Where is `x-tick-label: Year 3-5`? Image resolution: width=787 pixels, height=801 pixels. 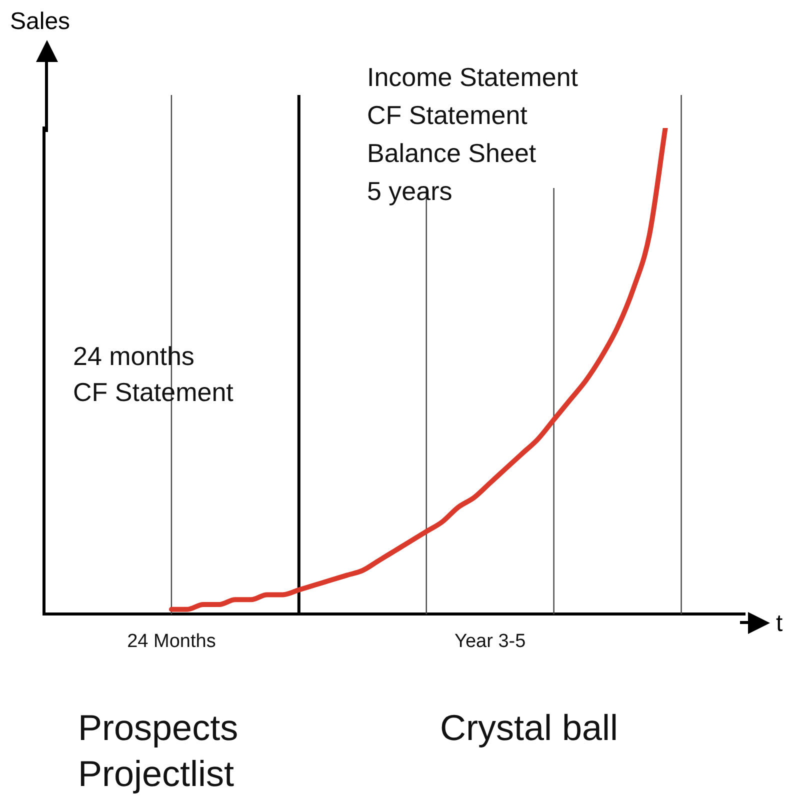
x-tick-label: Year 3-5 is located at coordinates (490, 641).